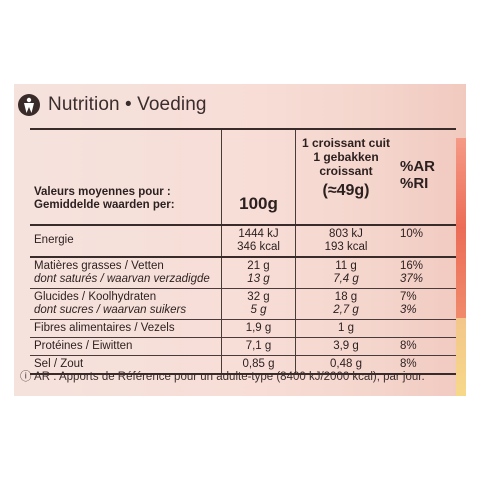 The width and height of the screenshot is (480, 480). I want to click on row-portion: 0,48 g, so click(346, 364).